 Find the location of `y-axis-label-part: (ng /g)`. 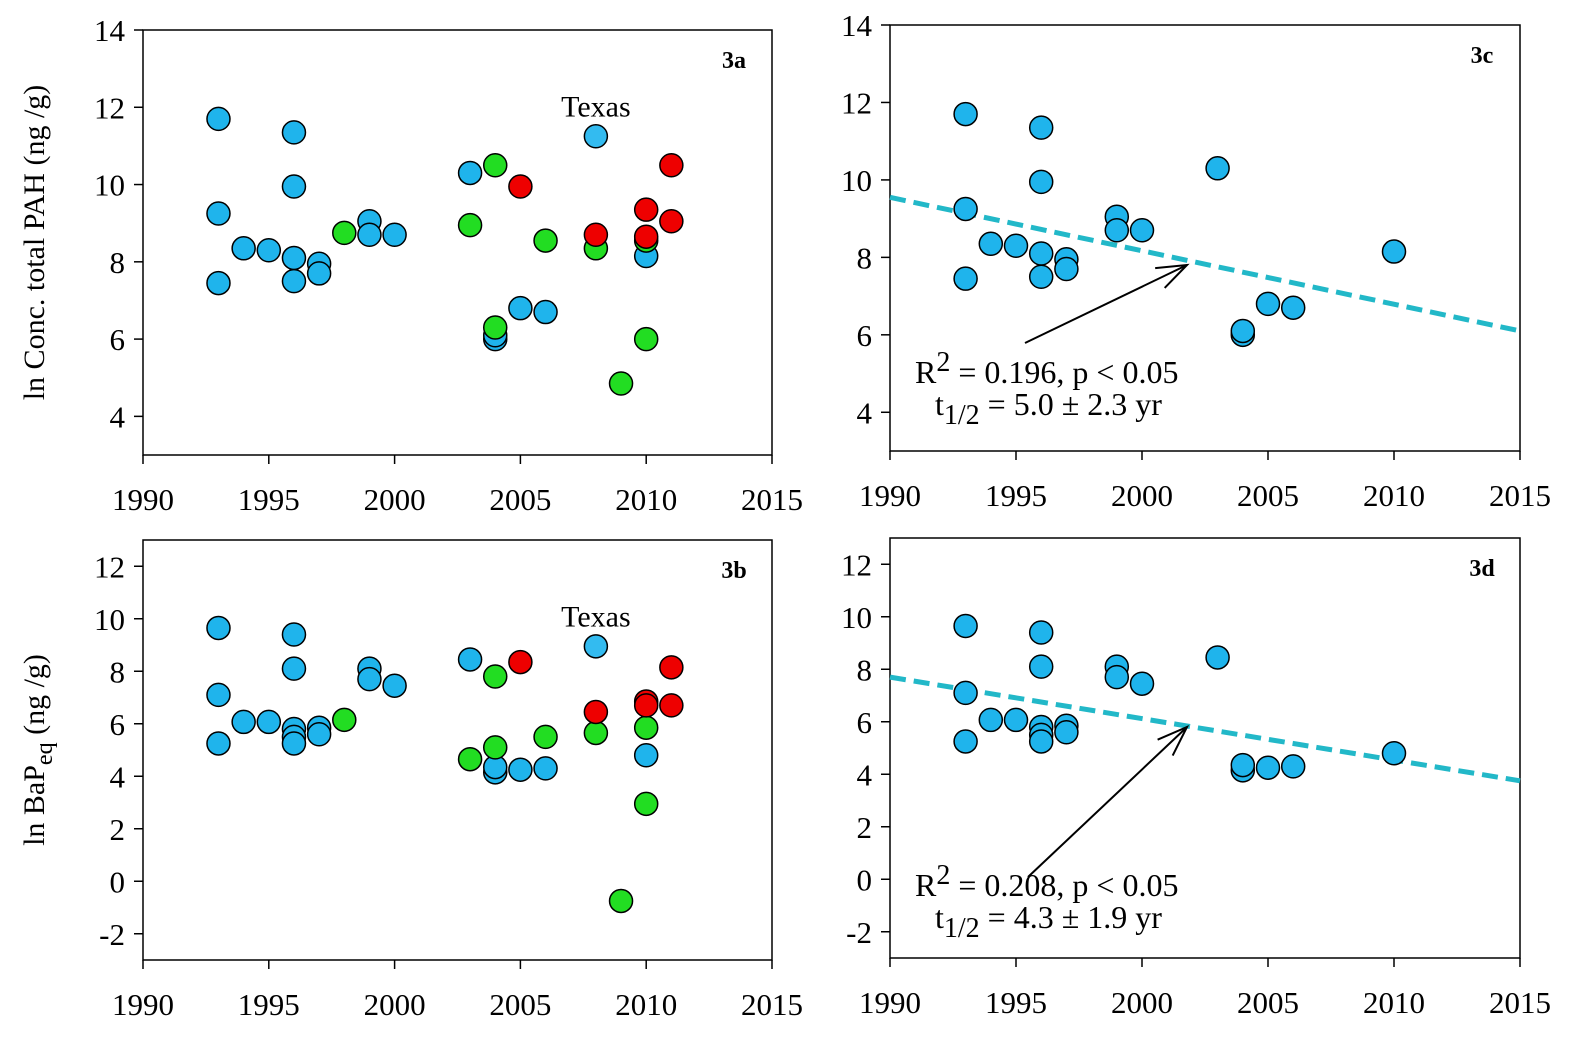

y-axis-label-part: (ng /g) is located at coordinates (34, 698).